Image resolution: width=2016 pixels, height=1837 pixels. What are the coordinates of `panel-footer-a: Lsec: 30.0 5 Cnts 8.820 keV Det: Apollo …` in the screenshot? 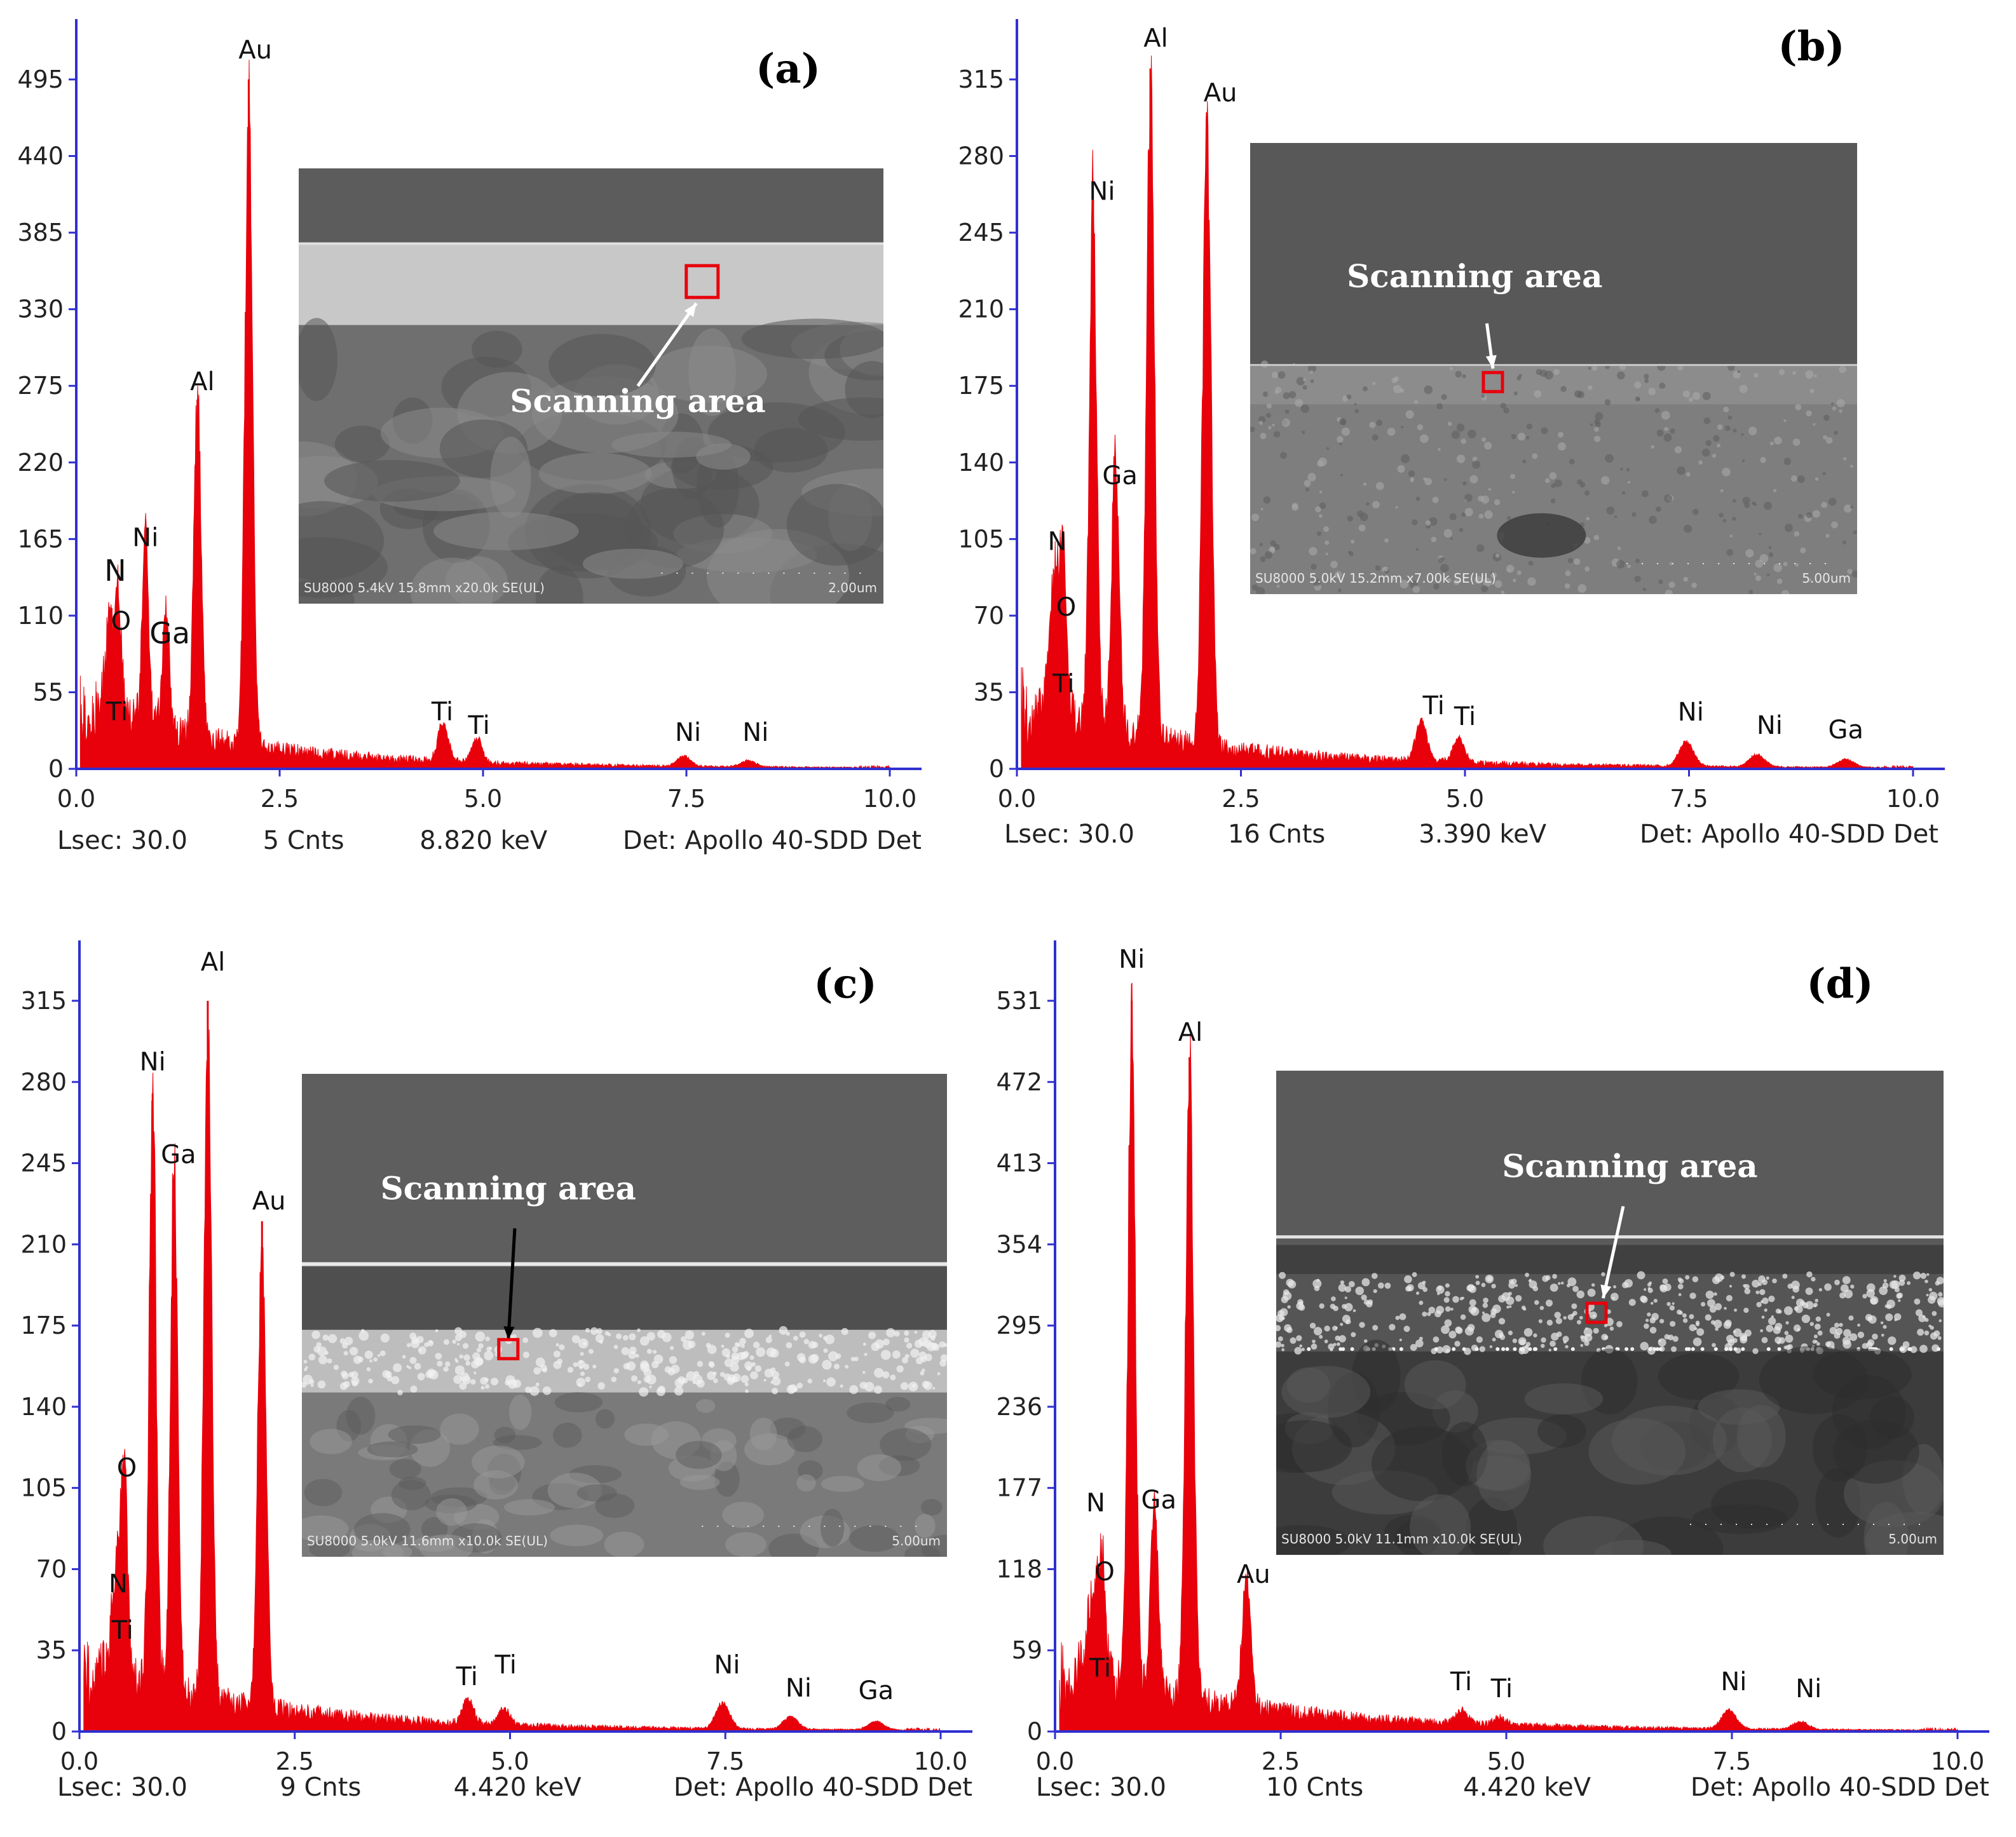 It's located at (490, 841).